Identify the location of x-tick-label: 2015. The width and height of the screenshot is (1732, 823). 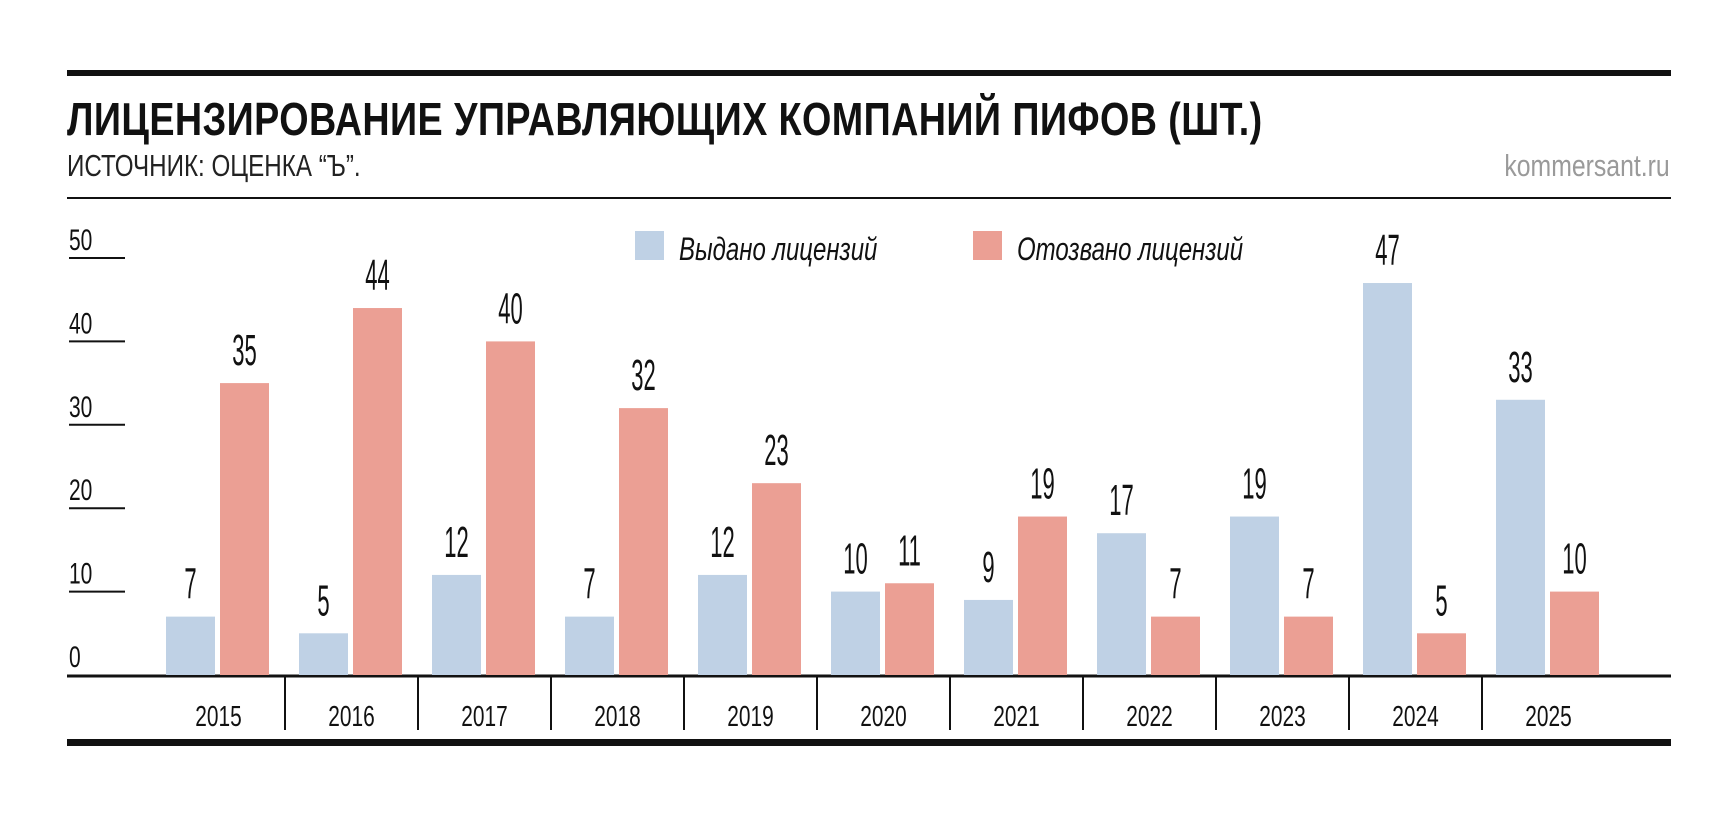
(218, 717).